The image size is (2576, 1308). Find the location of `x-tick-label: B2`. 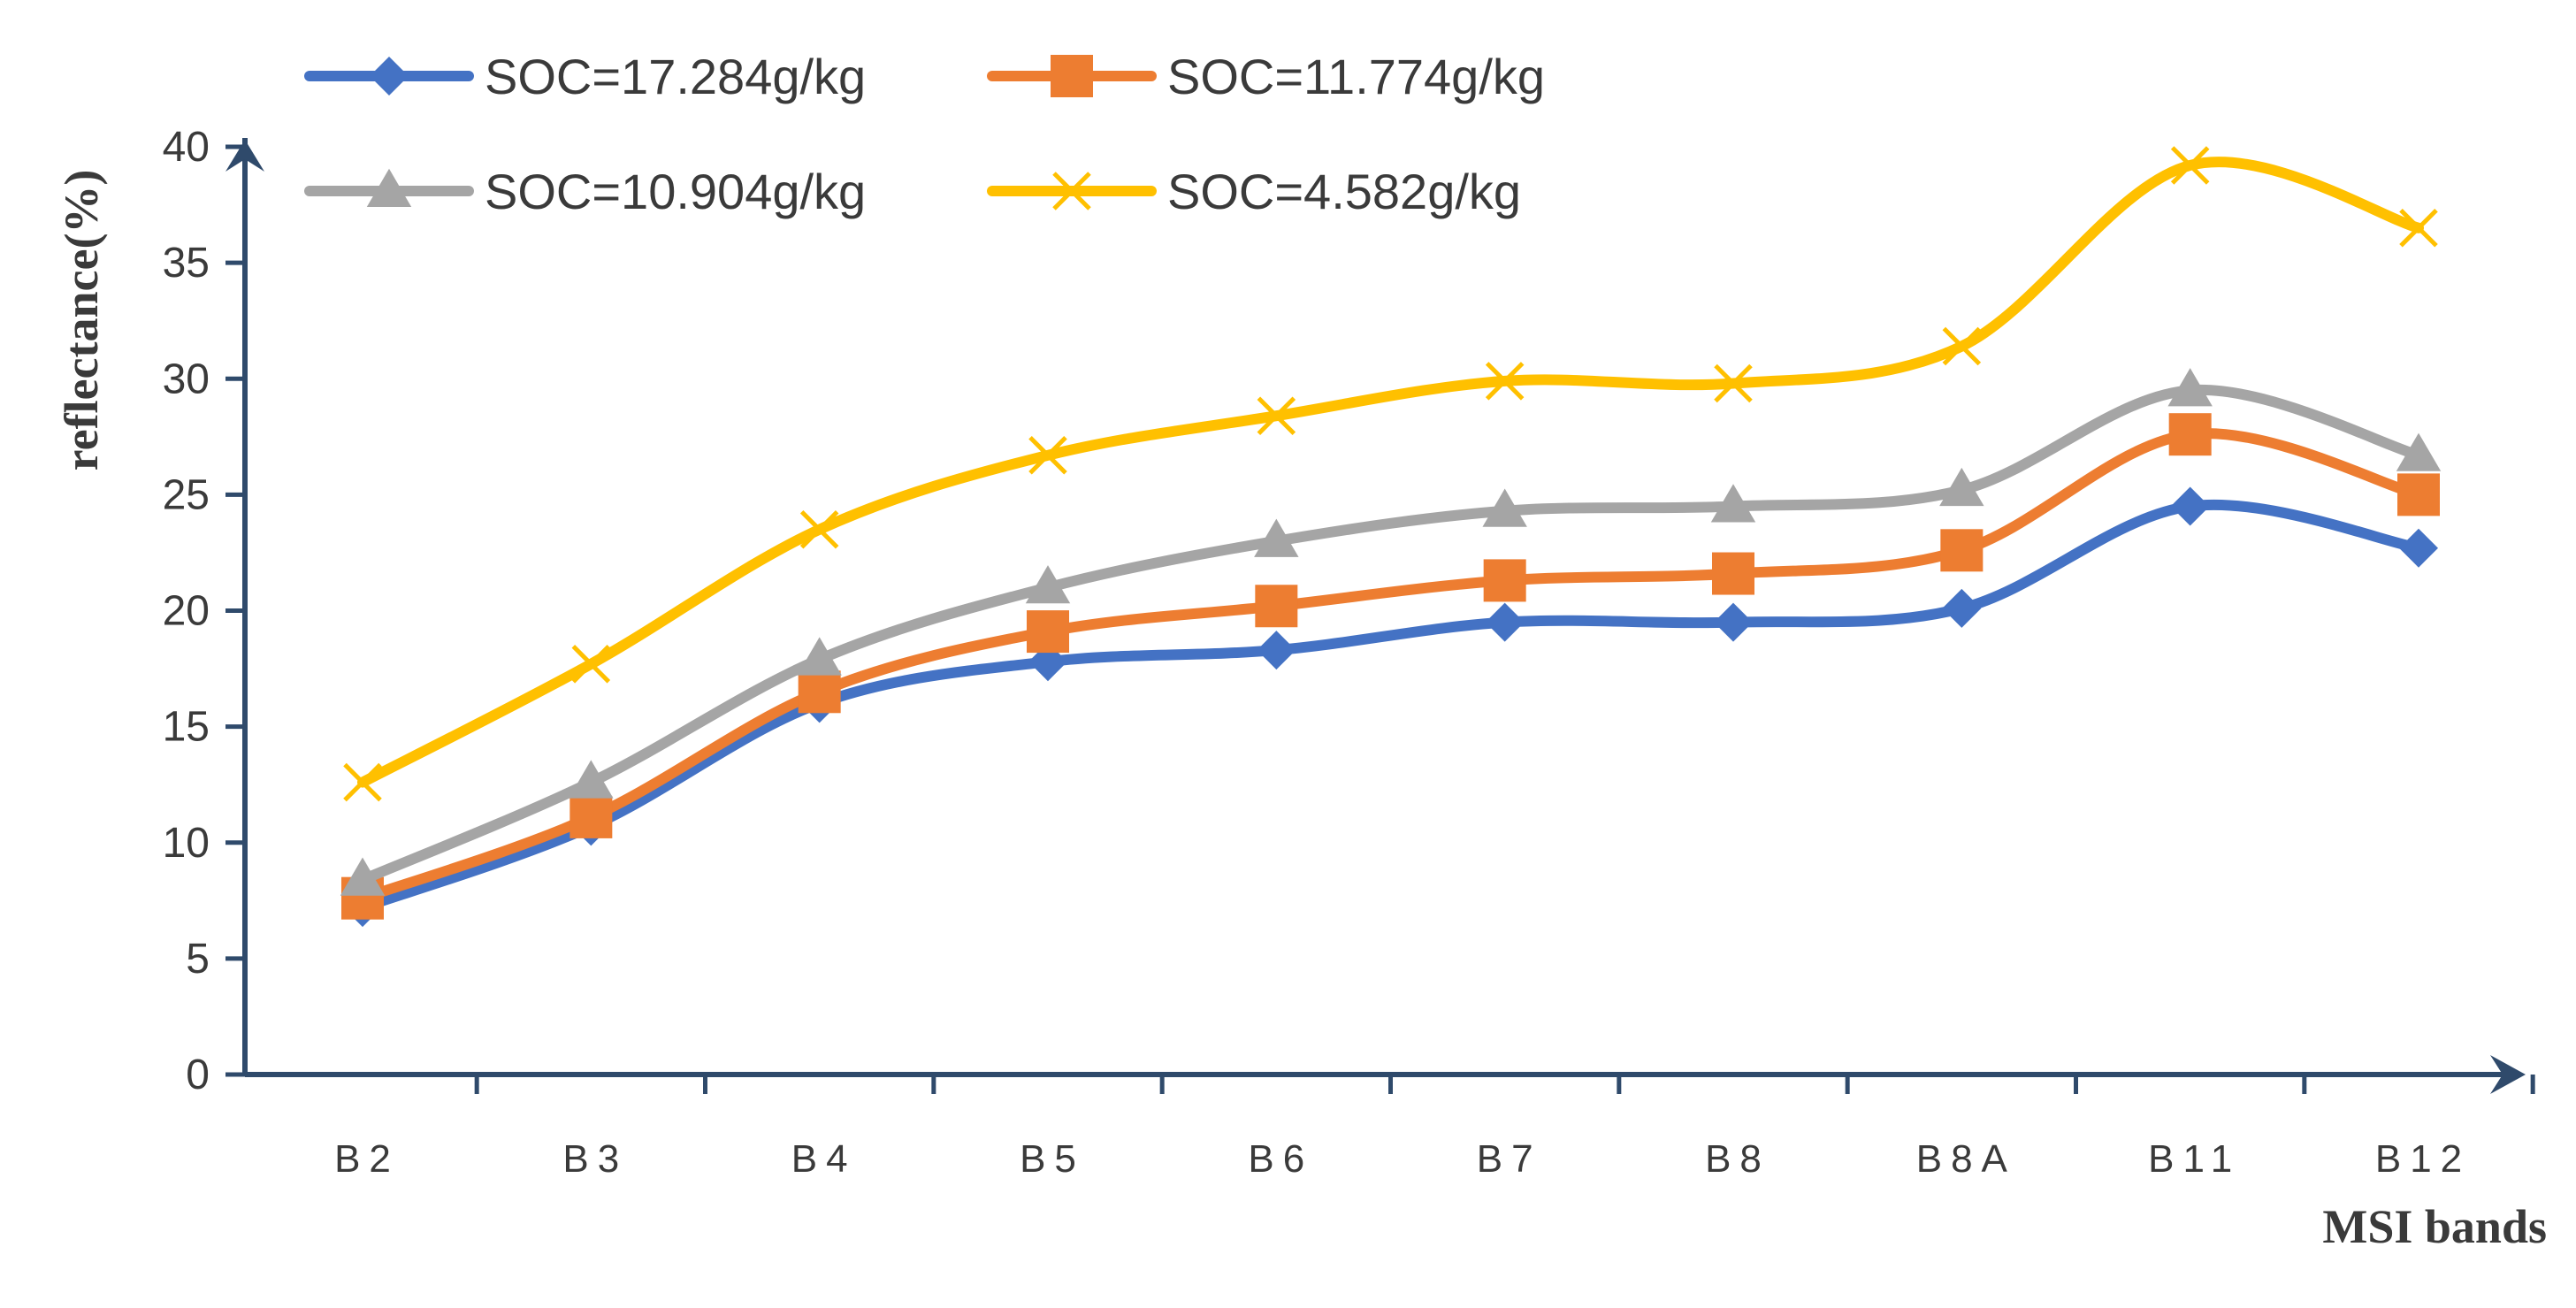

x-tick-label: B2 is located at coordinates (367, 1159).